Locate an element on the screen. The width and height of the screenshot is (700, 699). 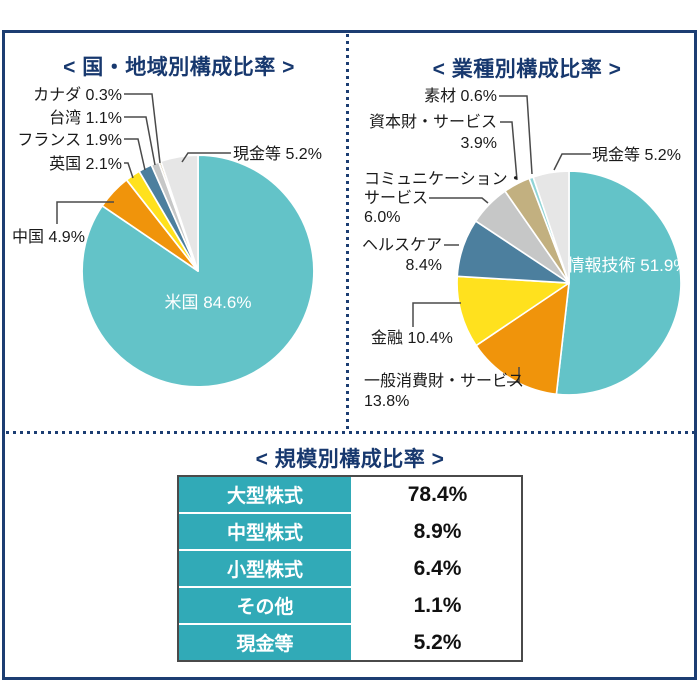
label-healthcare: ヘルスケア 8.4% is located at coordinates (396, 256).